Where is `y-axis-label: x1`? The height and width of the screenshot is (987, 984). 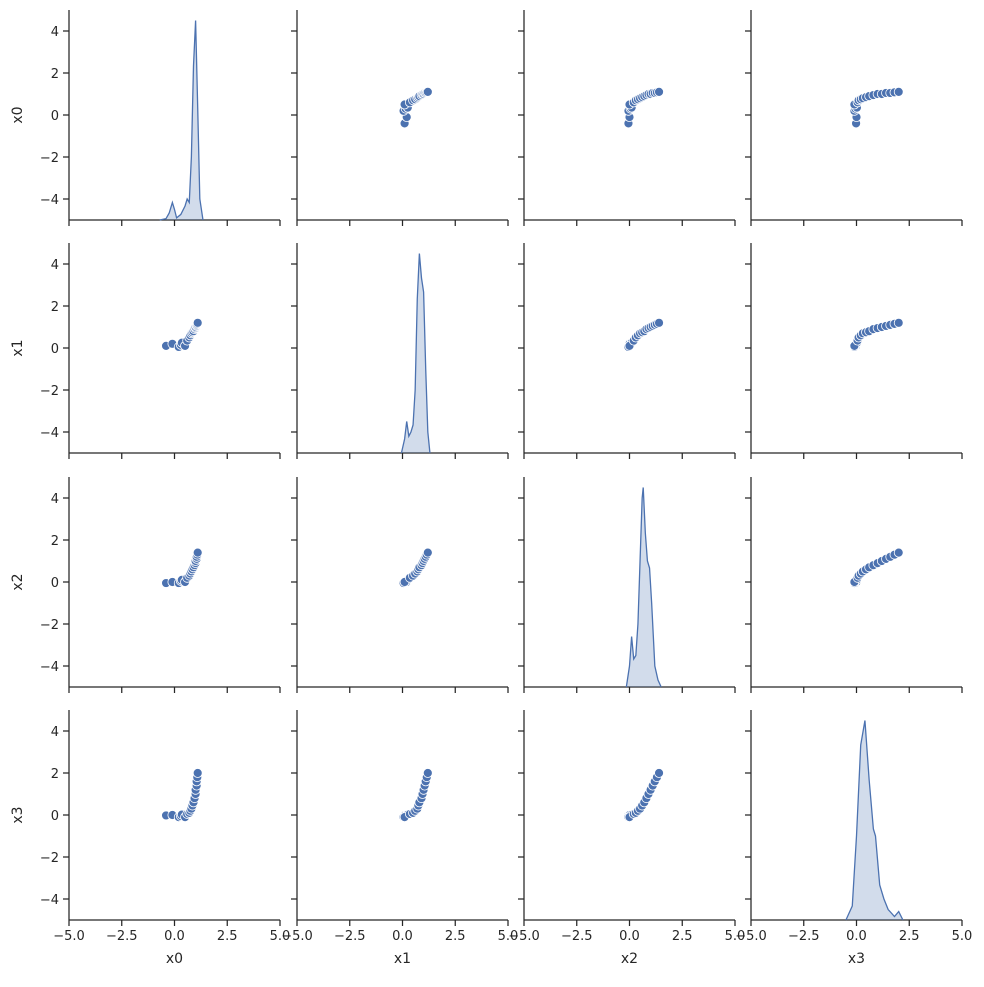
y-axis-label: x1 is located at coordinates (18, 347).